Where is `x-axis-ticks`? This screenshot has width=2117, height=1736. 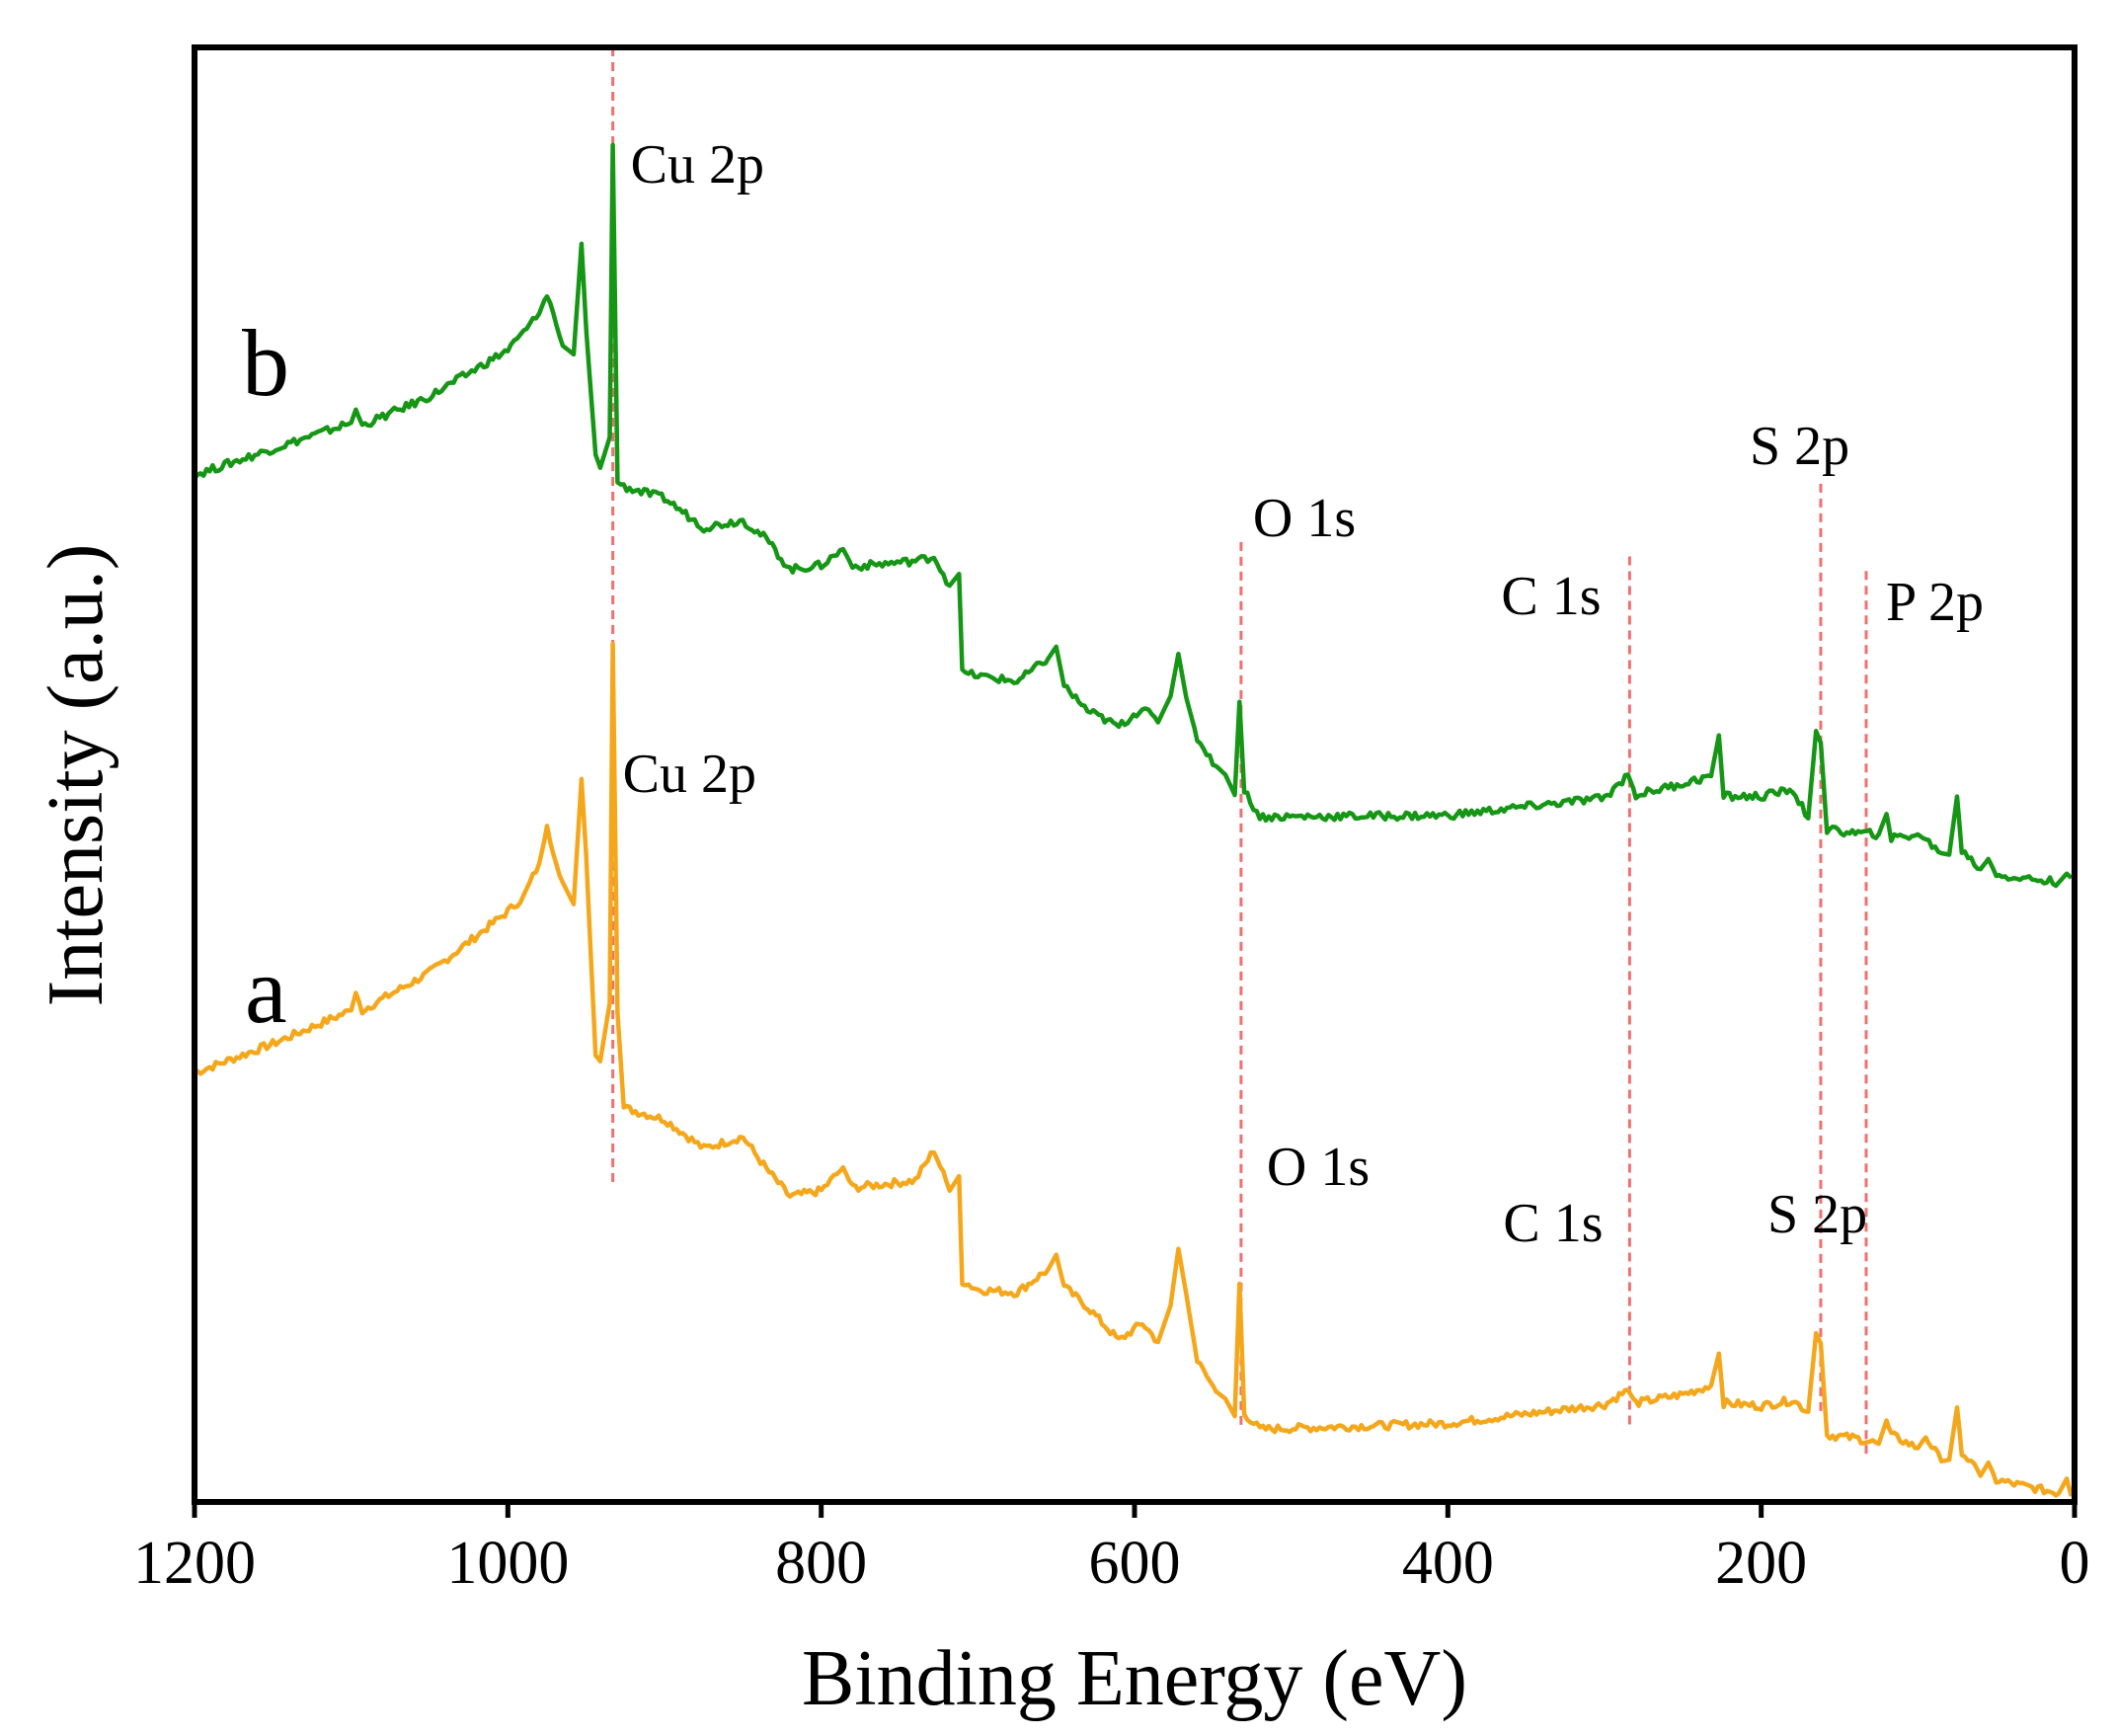
x-axis-ticks is located at coordinates (1135, 1510).